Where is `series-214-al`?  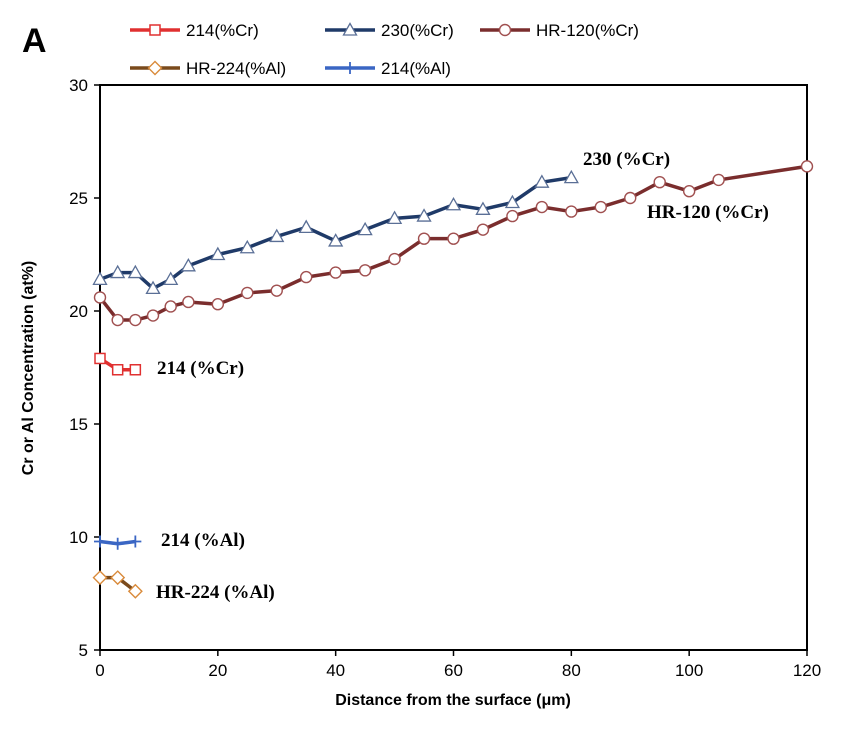 series-214-al is located at coordinates (118, 542).